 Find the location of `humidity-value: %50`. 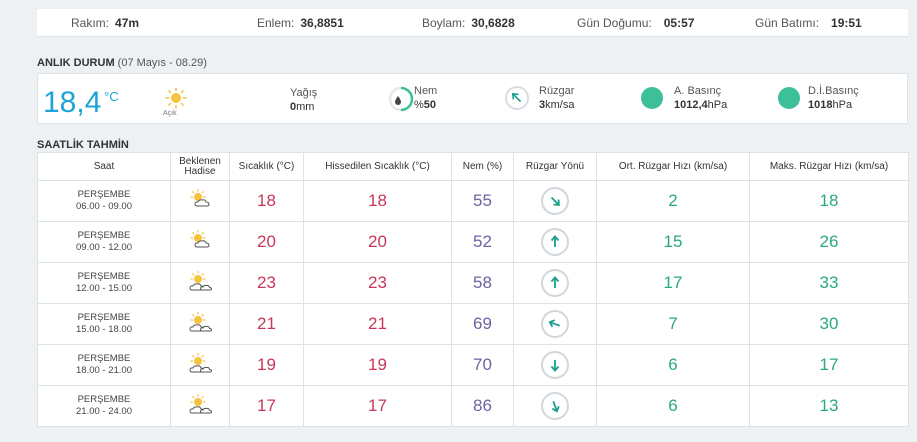

humidity-value: %50 is located at coordinates (425, 105).